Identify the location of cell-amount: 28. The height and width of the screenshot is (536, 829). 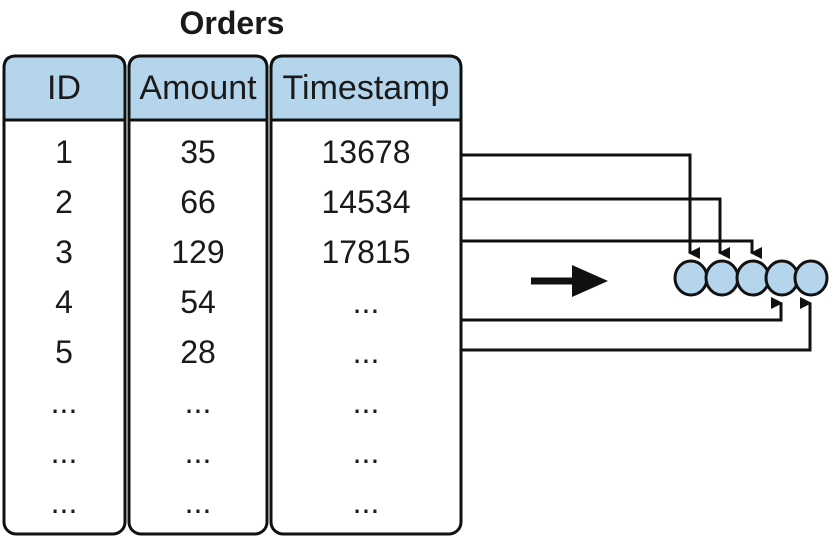
(198, 352).